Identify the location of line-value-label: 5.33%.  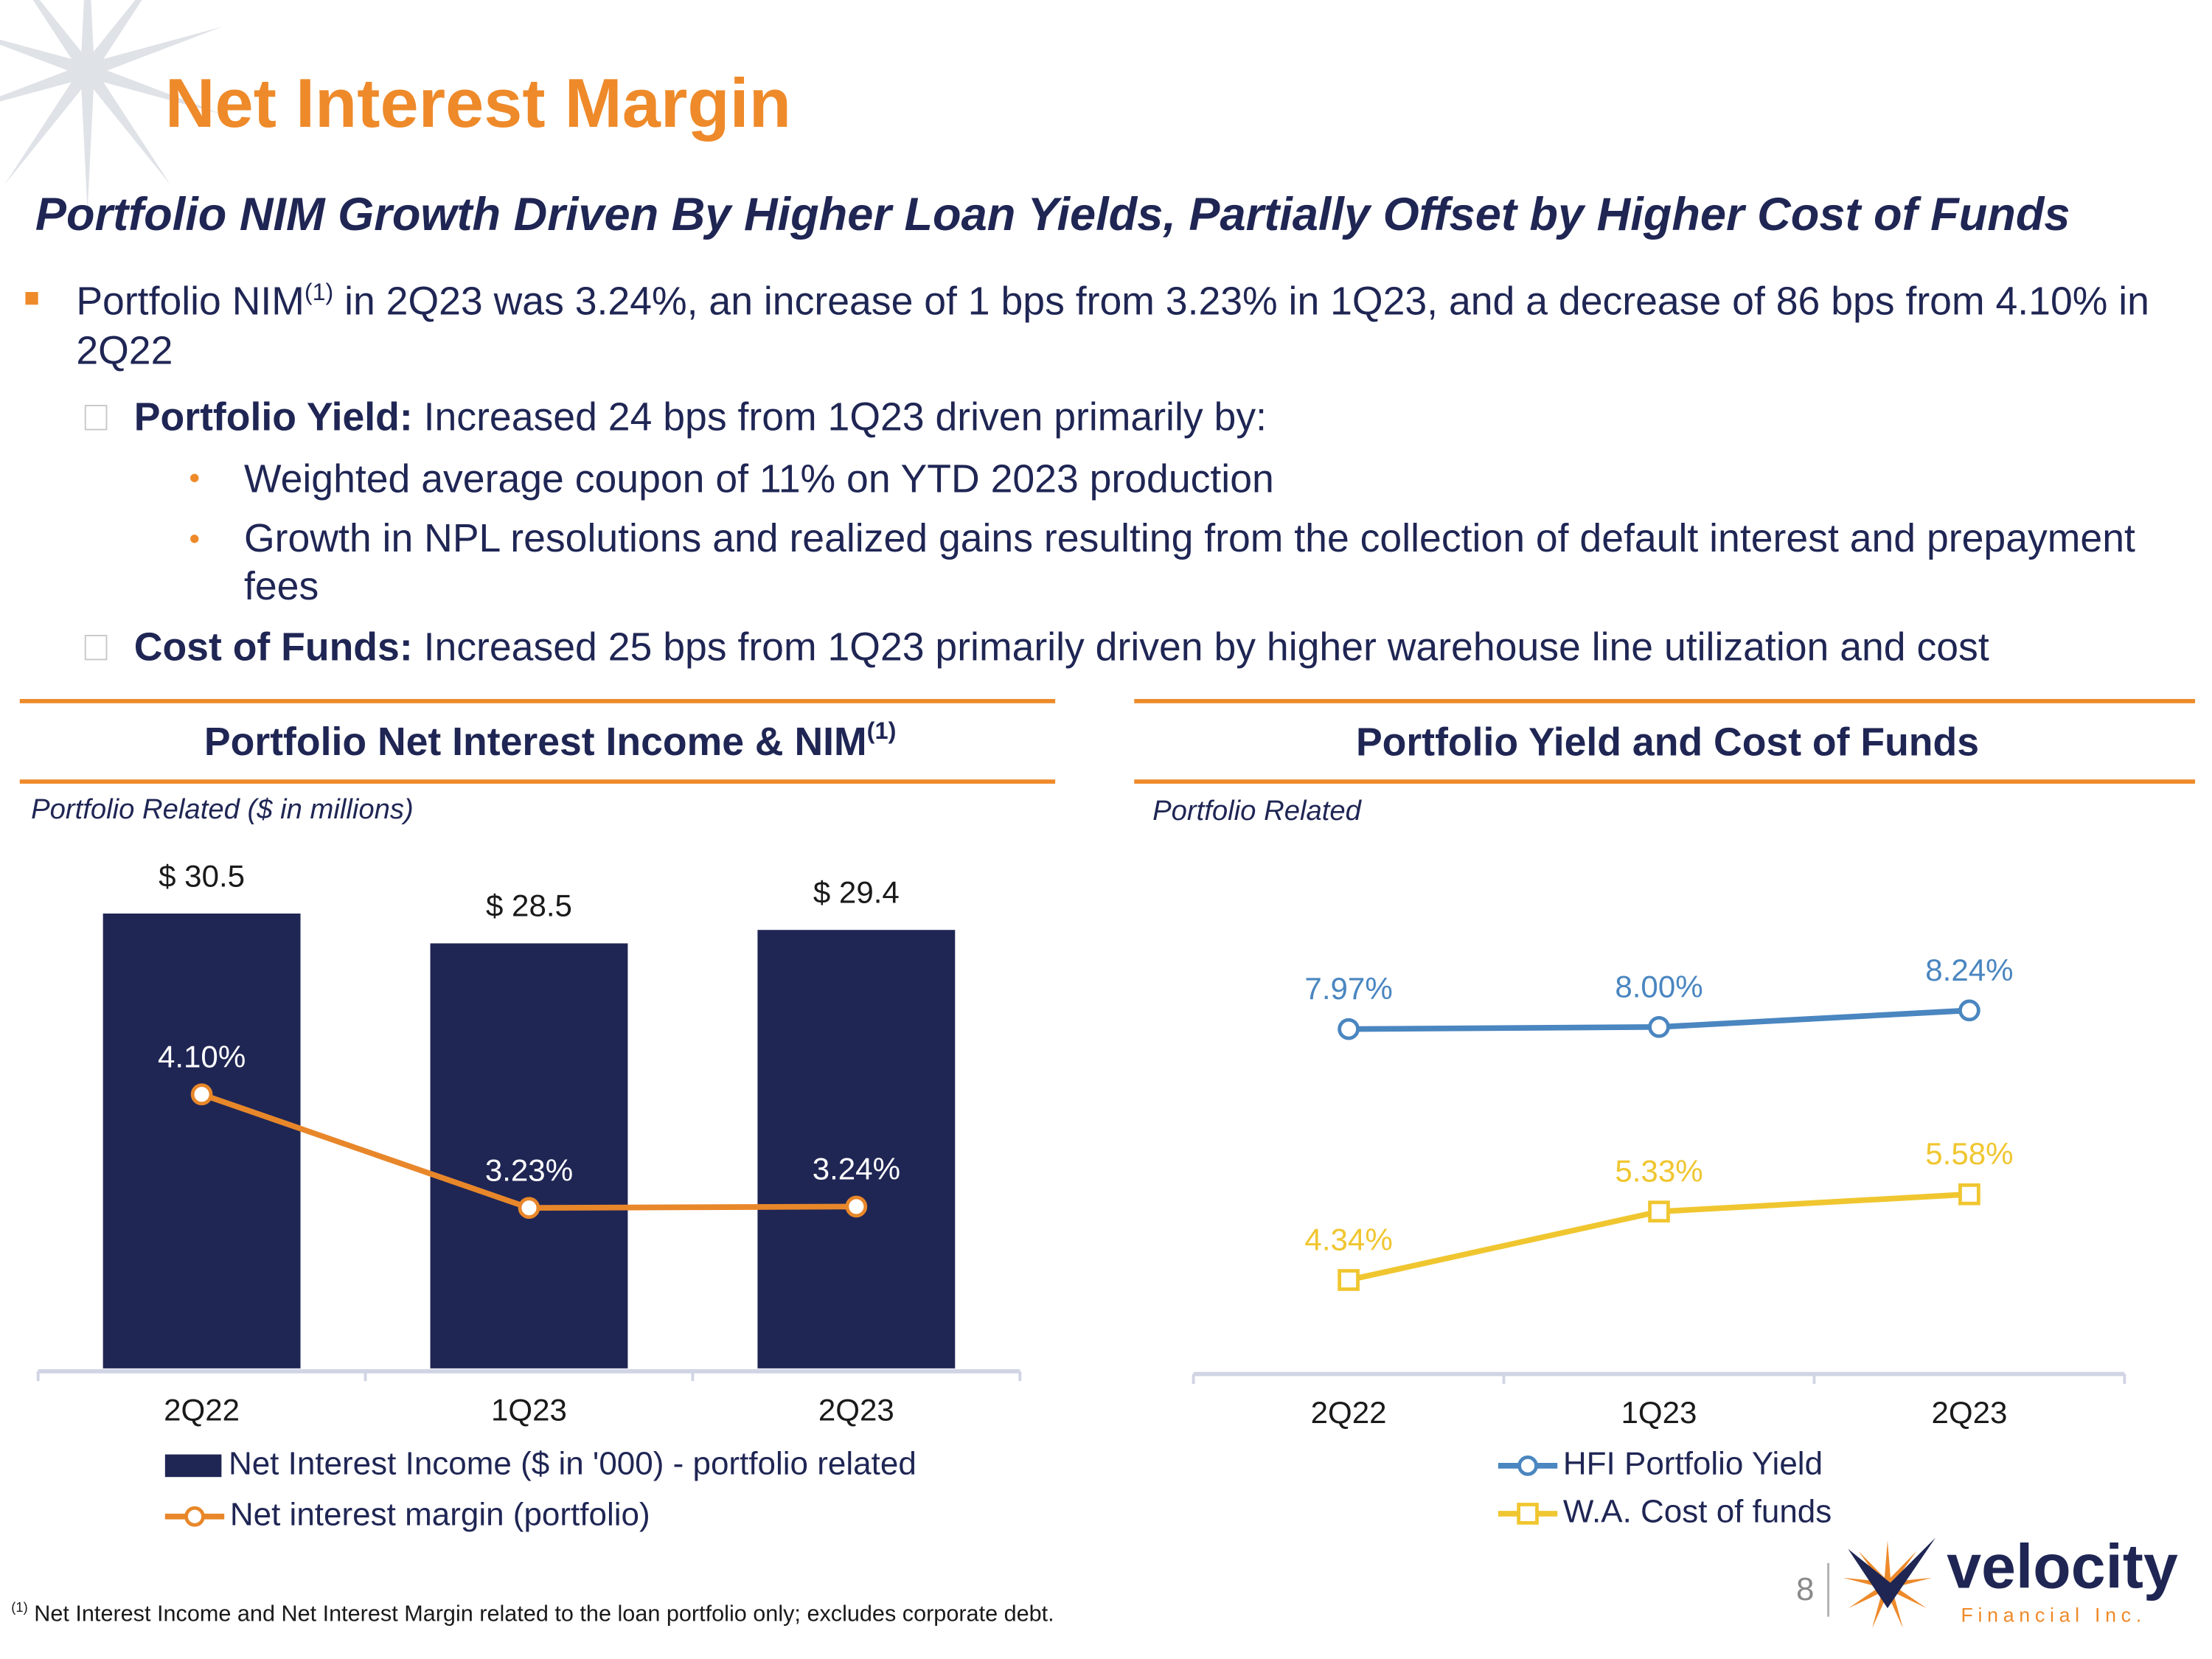
(1659, 1171).